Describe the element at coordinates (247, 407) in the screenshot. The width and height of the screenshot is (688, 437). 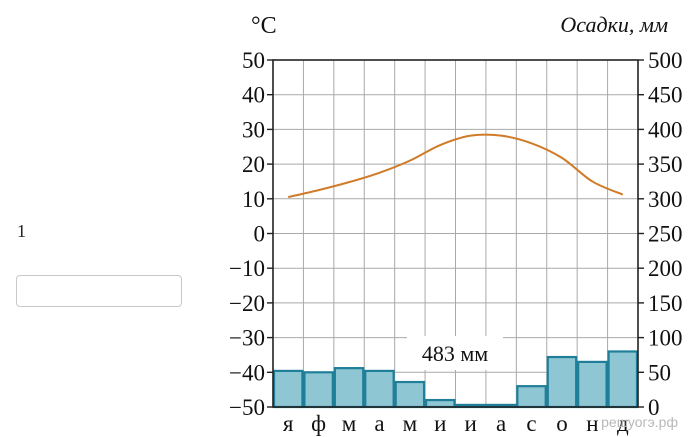
I see `temperature-tick-label: −50` at that location.